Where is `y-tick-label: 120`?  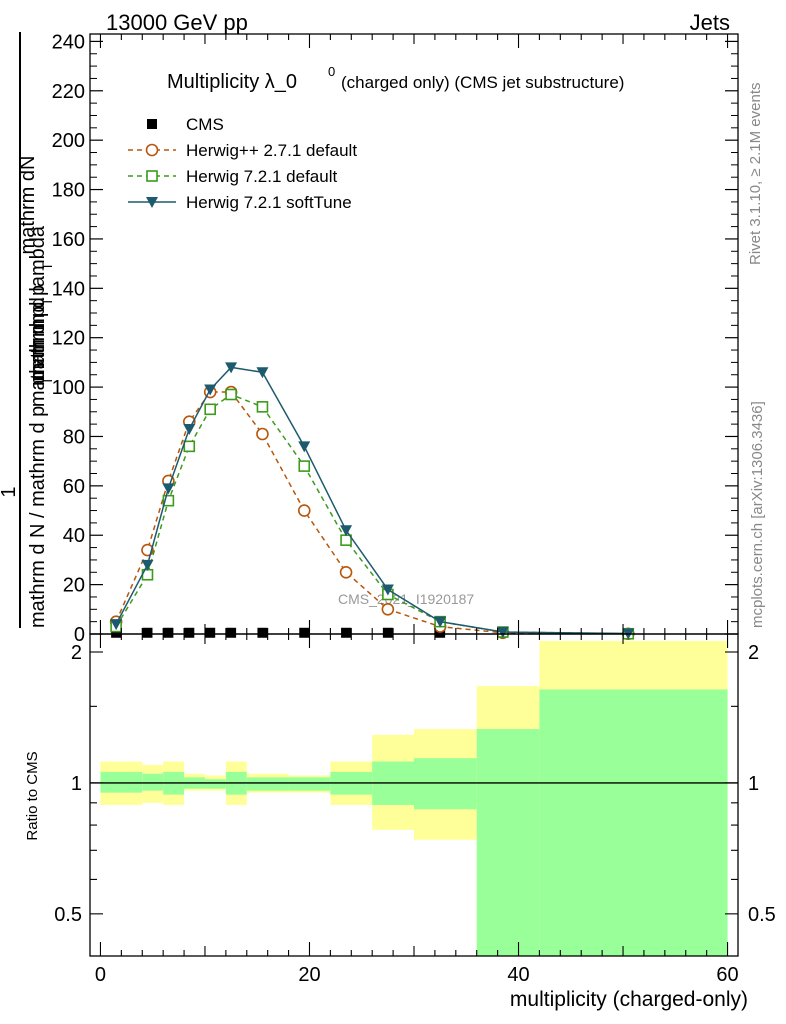
y-tick-label: 120 is located at coordinates (68, 339).